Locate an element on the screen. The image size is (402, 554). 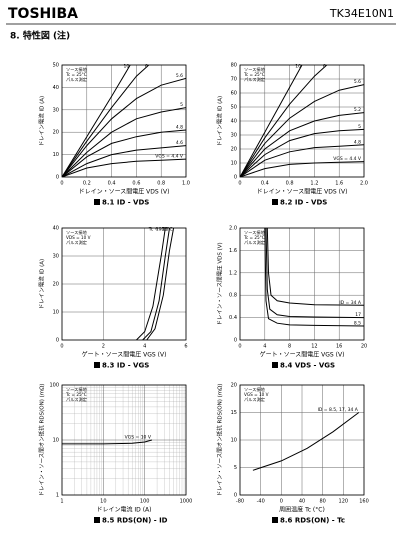
x-tick-label: -40 is located at coordinates (261, 502).